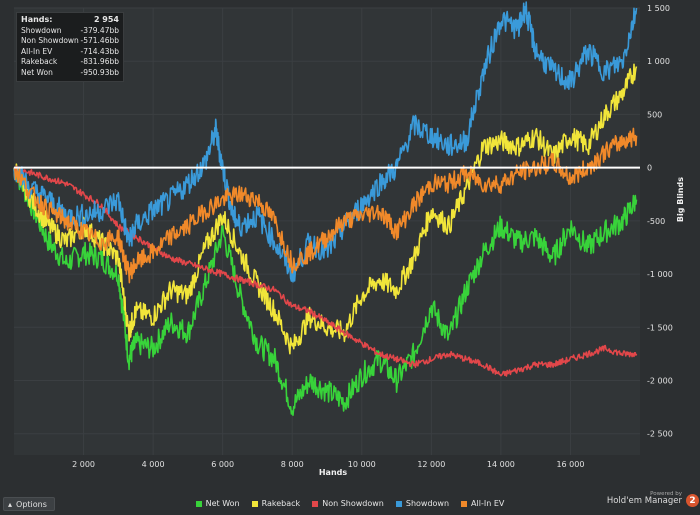 The image size is (700, 515). I want to click on stats-row: Non Showdown -571.46bb, so click(70, 41).